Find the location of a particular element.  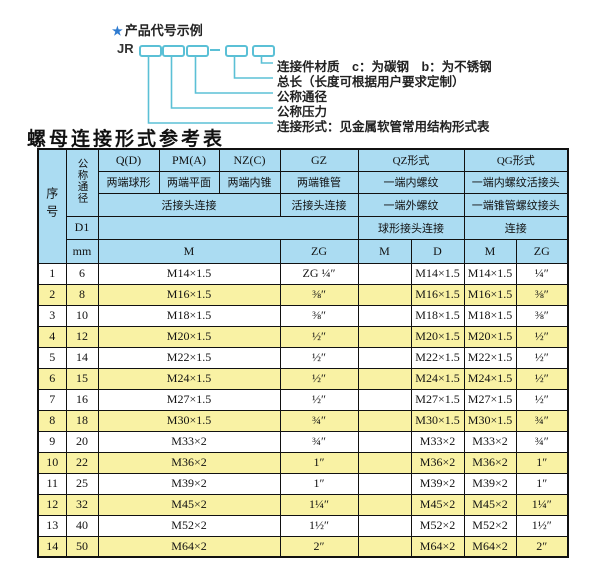

cell-qg_m: M30×1.5 is located at coordinates (490, 420).